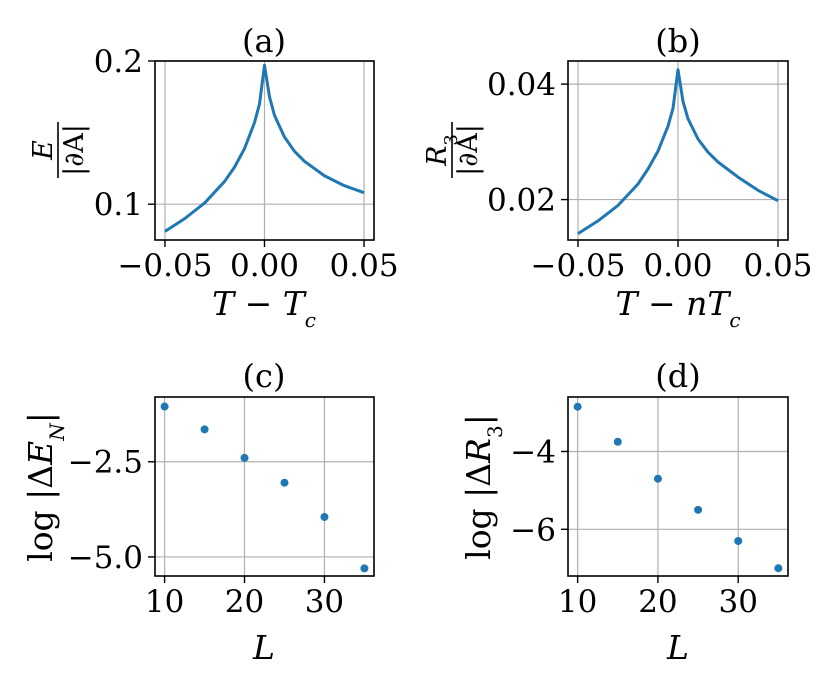  Describe the element at coordinates (677, 41) in the screenshot. I see `panel-b-title: (b)` at that location.